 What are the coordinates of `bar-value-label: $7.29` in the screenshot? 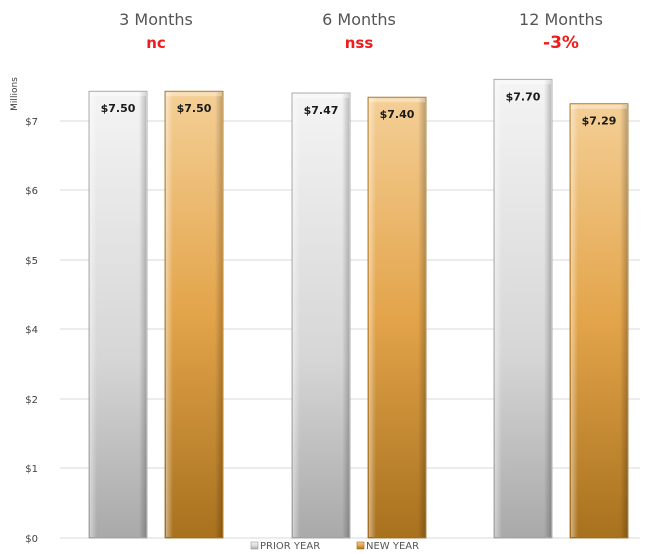 It's located at (599, 121).